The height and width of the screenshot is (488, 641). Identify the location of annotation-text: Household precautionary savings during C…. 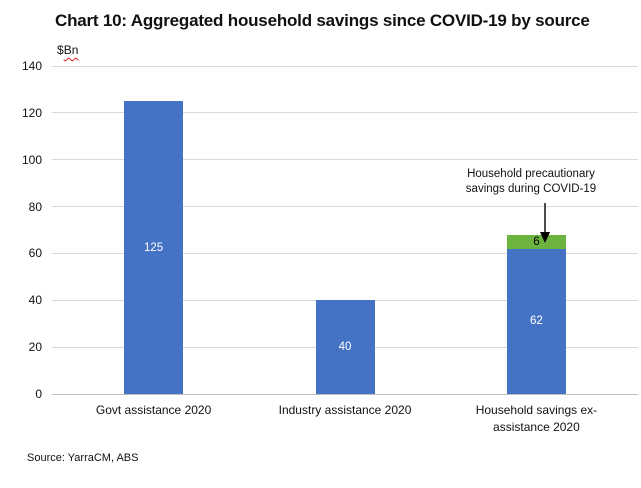
(531, 182).